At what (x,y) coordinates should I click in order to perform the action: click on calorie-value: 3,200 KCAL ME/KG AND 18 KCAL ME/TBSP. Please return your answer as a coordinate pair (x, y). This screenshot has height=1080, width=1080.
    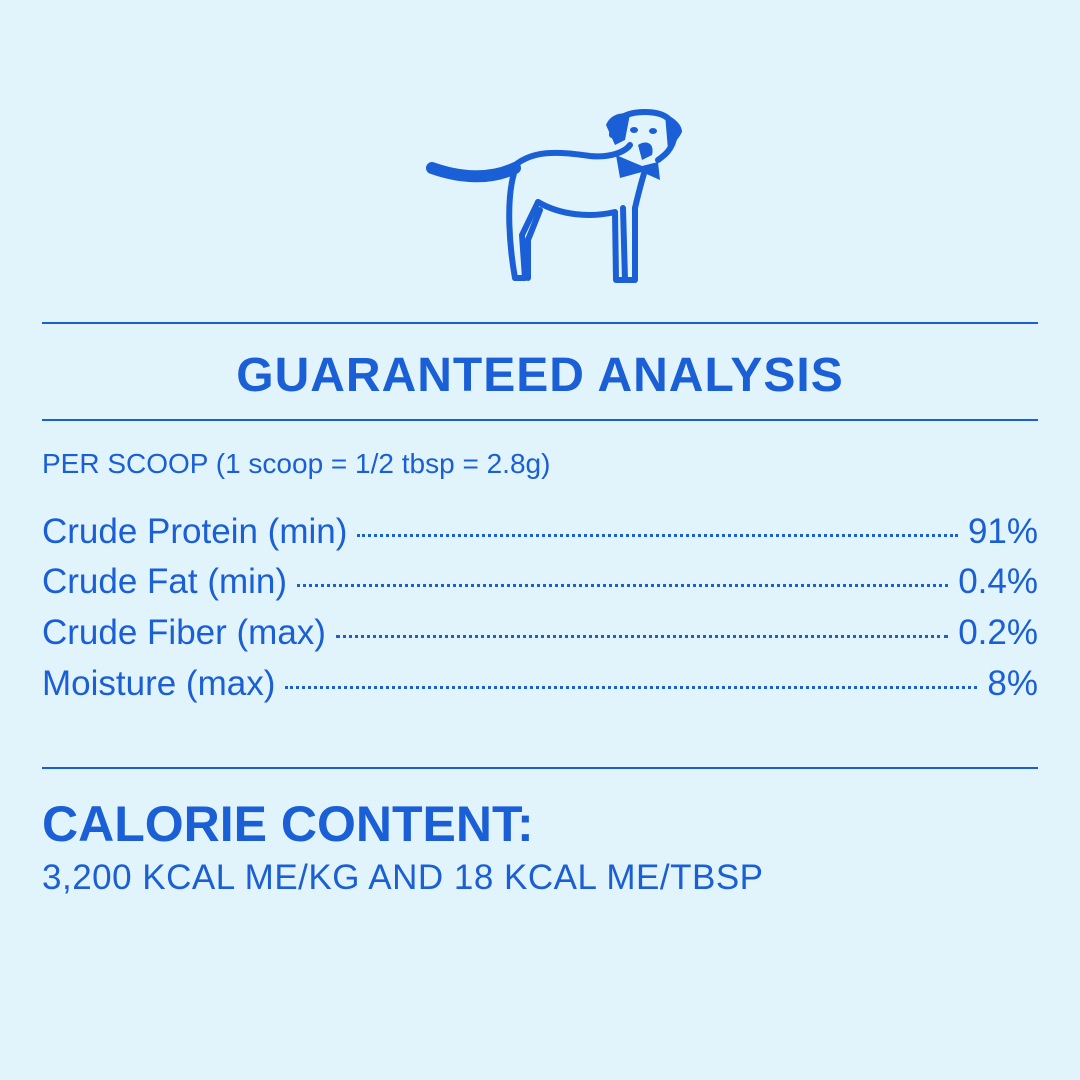
    Looking at the image, I should click on (403, 877).